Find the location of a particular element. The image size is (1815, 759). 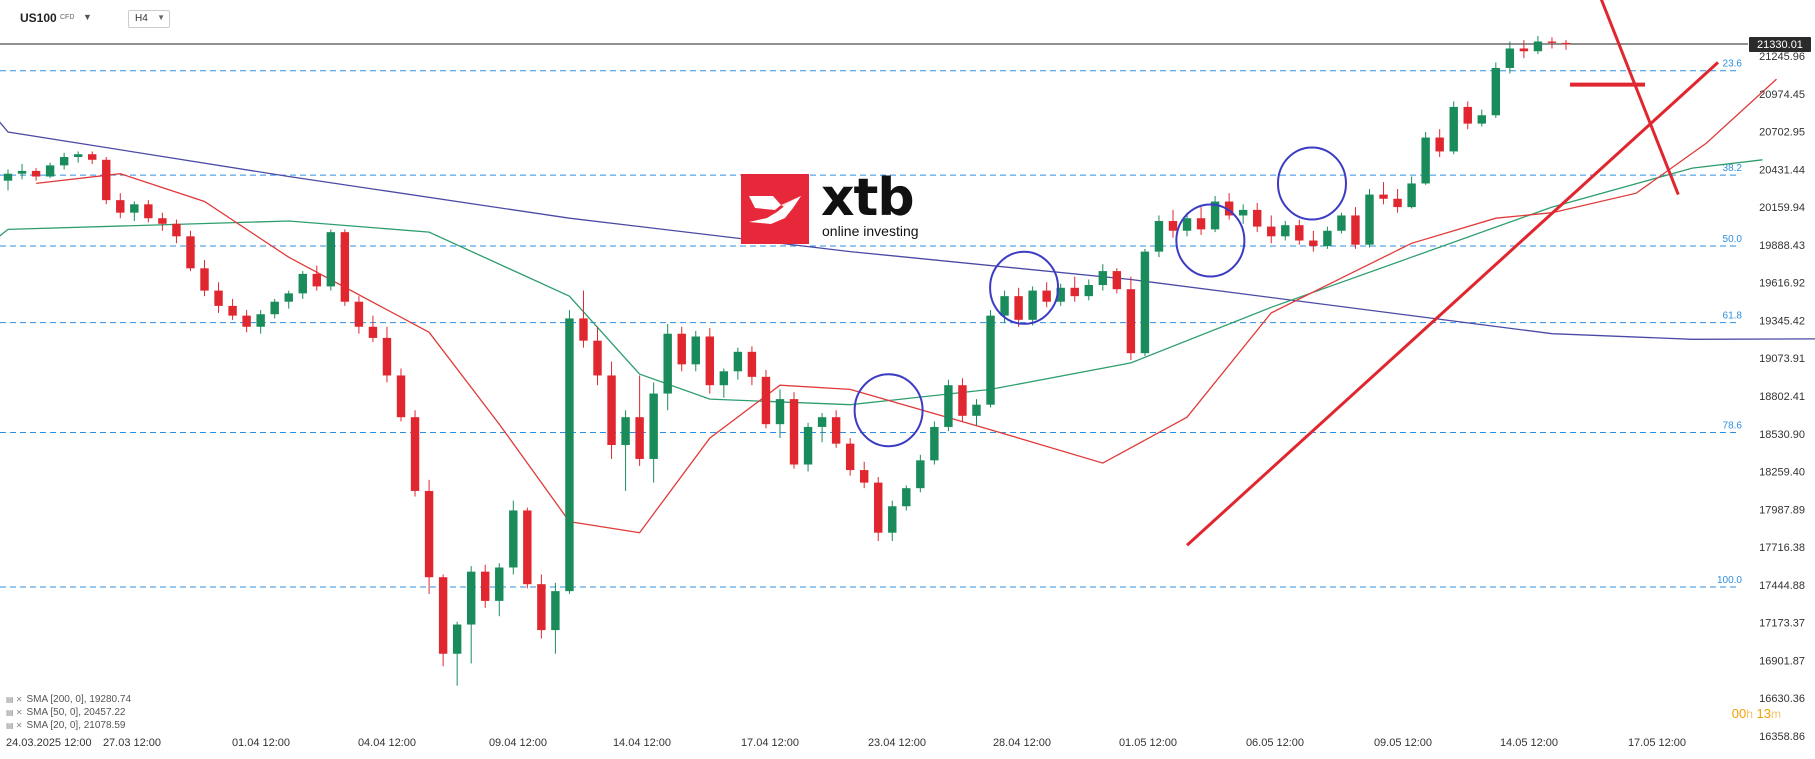

time-axis-label: 27.03 12:00 is located at coordinates (132, 743).